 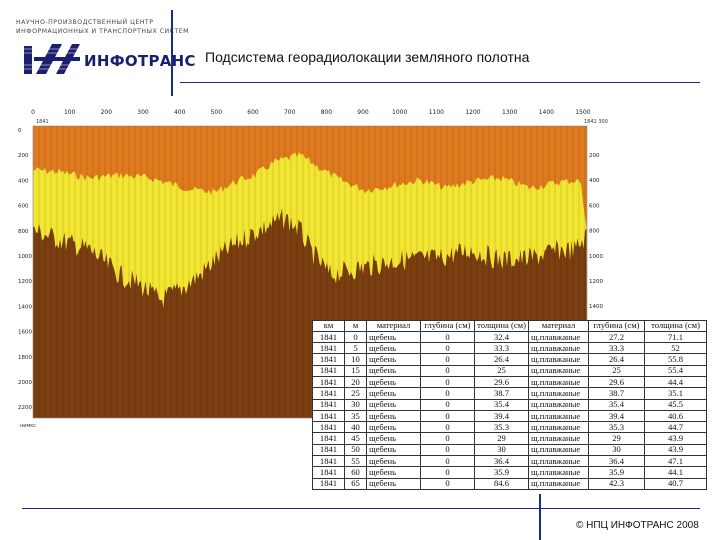 What do you see at coordinates (501, 461) in the screenshot?
I see `table-cell: 36.4` at bounding box center [501, 461].